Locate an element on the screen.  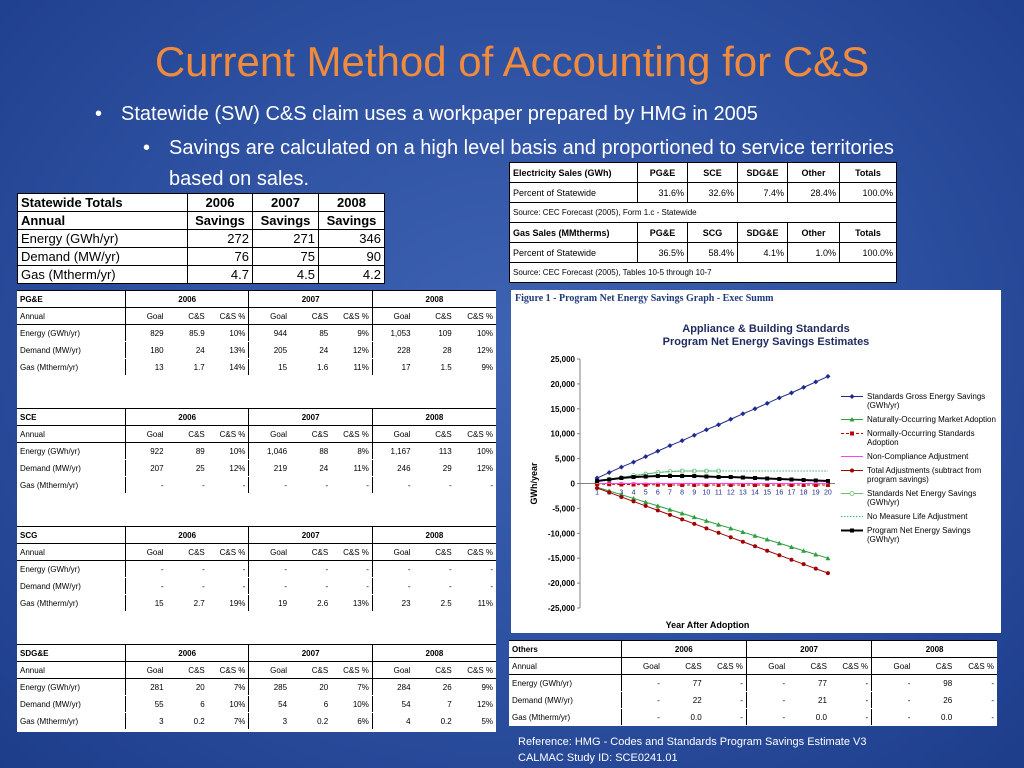
y-tick-label: -10,000 is located at coordinates (562, 533).